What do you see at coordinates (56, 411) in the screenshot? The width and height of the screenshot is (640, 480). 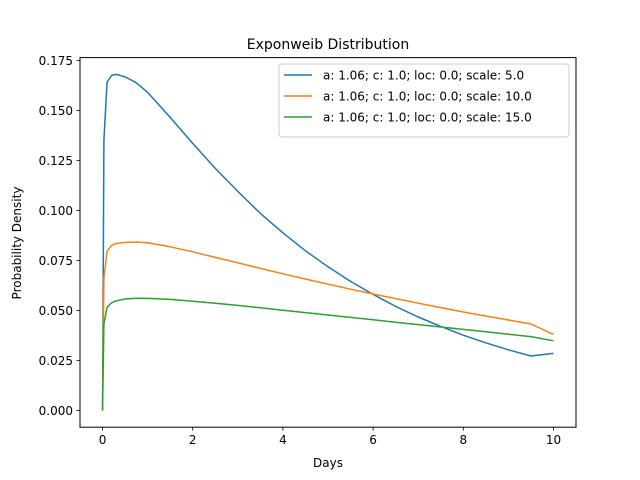 I see `y-tick-label: 0.000` at bounding box center [56, 411].